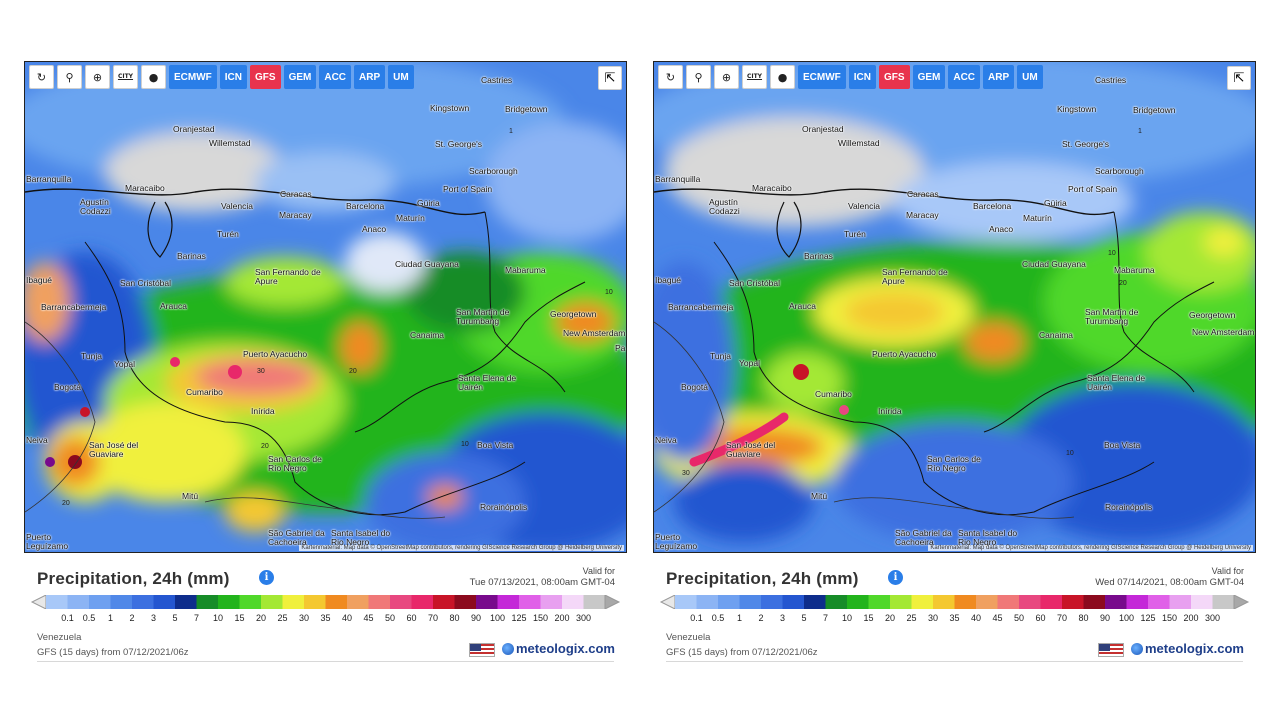  I want to click on contour-label: 10, so click(465, 444).